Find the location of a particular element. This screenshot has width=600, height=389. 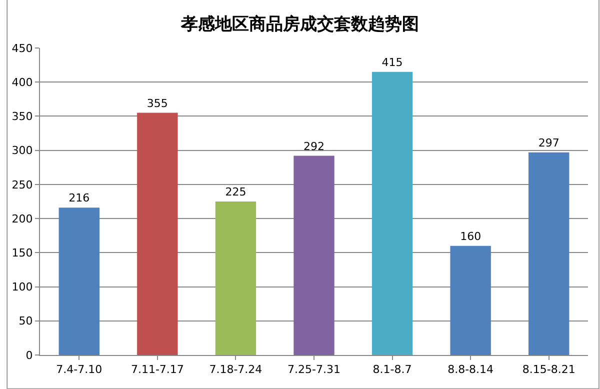

data-label: 292 is located at coordinates (314, 146).